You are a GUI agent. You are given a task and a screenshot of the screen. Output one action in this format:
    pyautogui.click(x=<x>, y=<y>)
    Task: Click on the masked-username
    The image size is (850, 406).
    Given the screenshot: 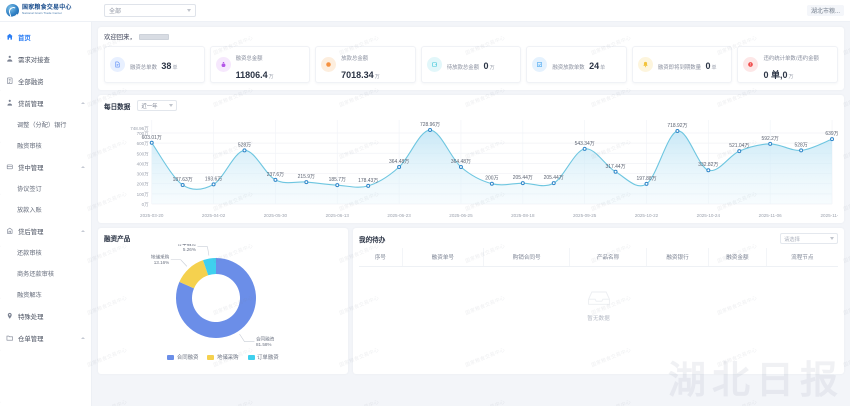 What is the action you would take?
    pyautogui.click(x=153, y=36)
    